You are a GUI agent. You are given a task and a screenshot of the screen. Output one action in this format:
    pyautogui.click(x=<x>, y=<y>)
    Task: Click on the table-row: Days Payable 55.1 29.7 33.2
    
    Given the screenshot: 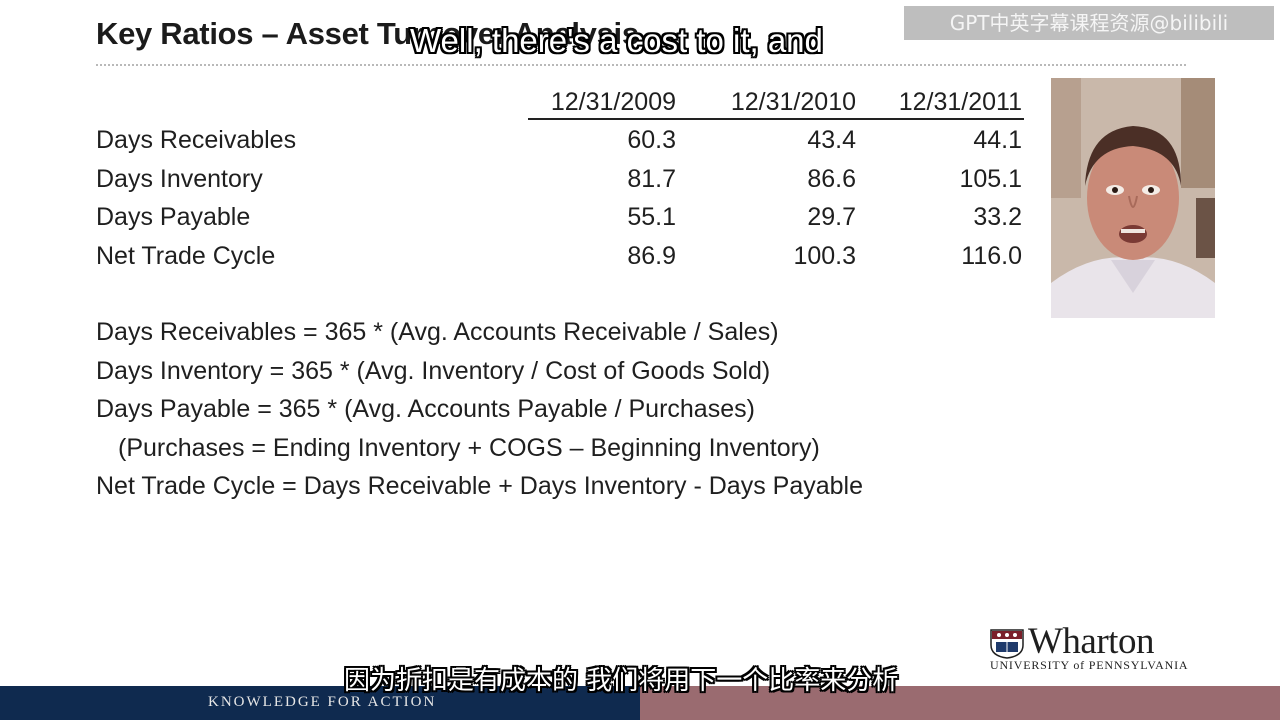 What is the action you would take?
    pyautogui.click(x=561, y=222)
    